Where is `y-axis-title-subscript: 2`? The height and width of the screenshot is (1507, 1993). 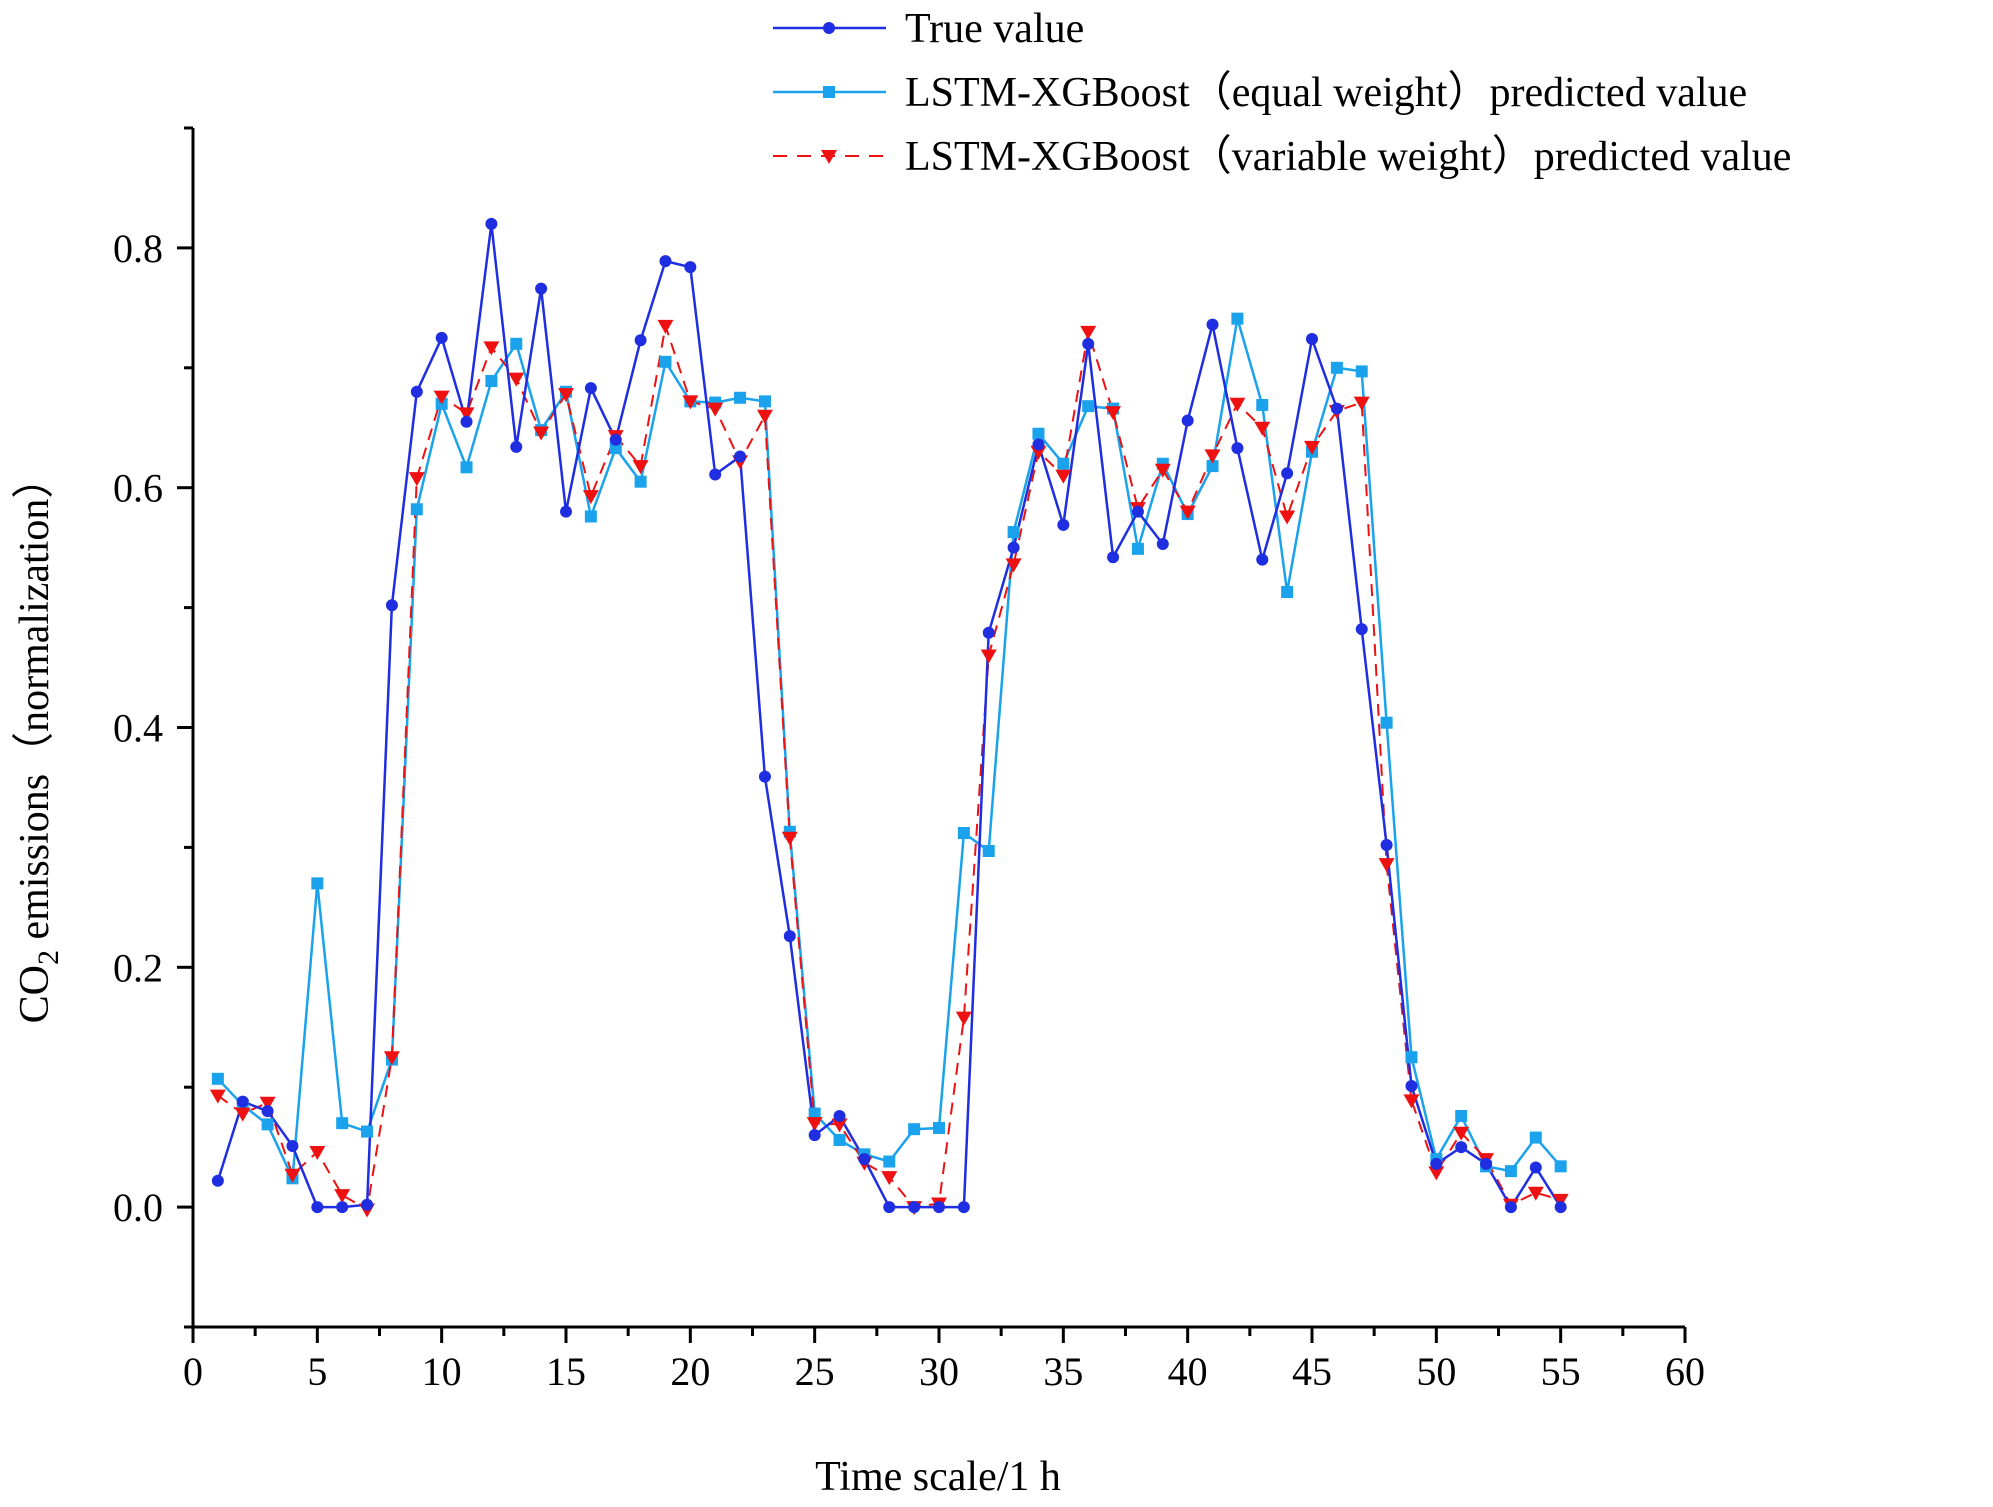
y-axis-title-subscript: 2 is located at coordinates (48, 957).